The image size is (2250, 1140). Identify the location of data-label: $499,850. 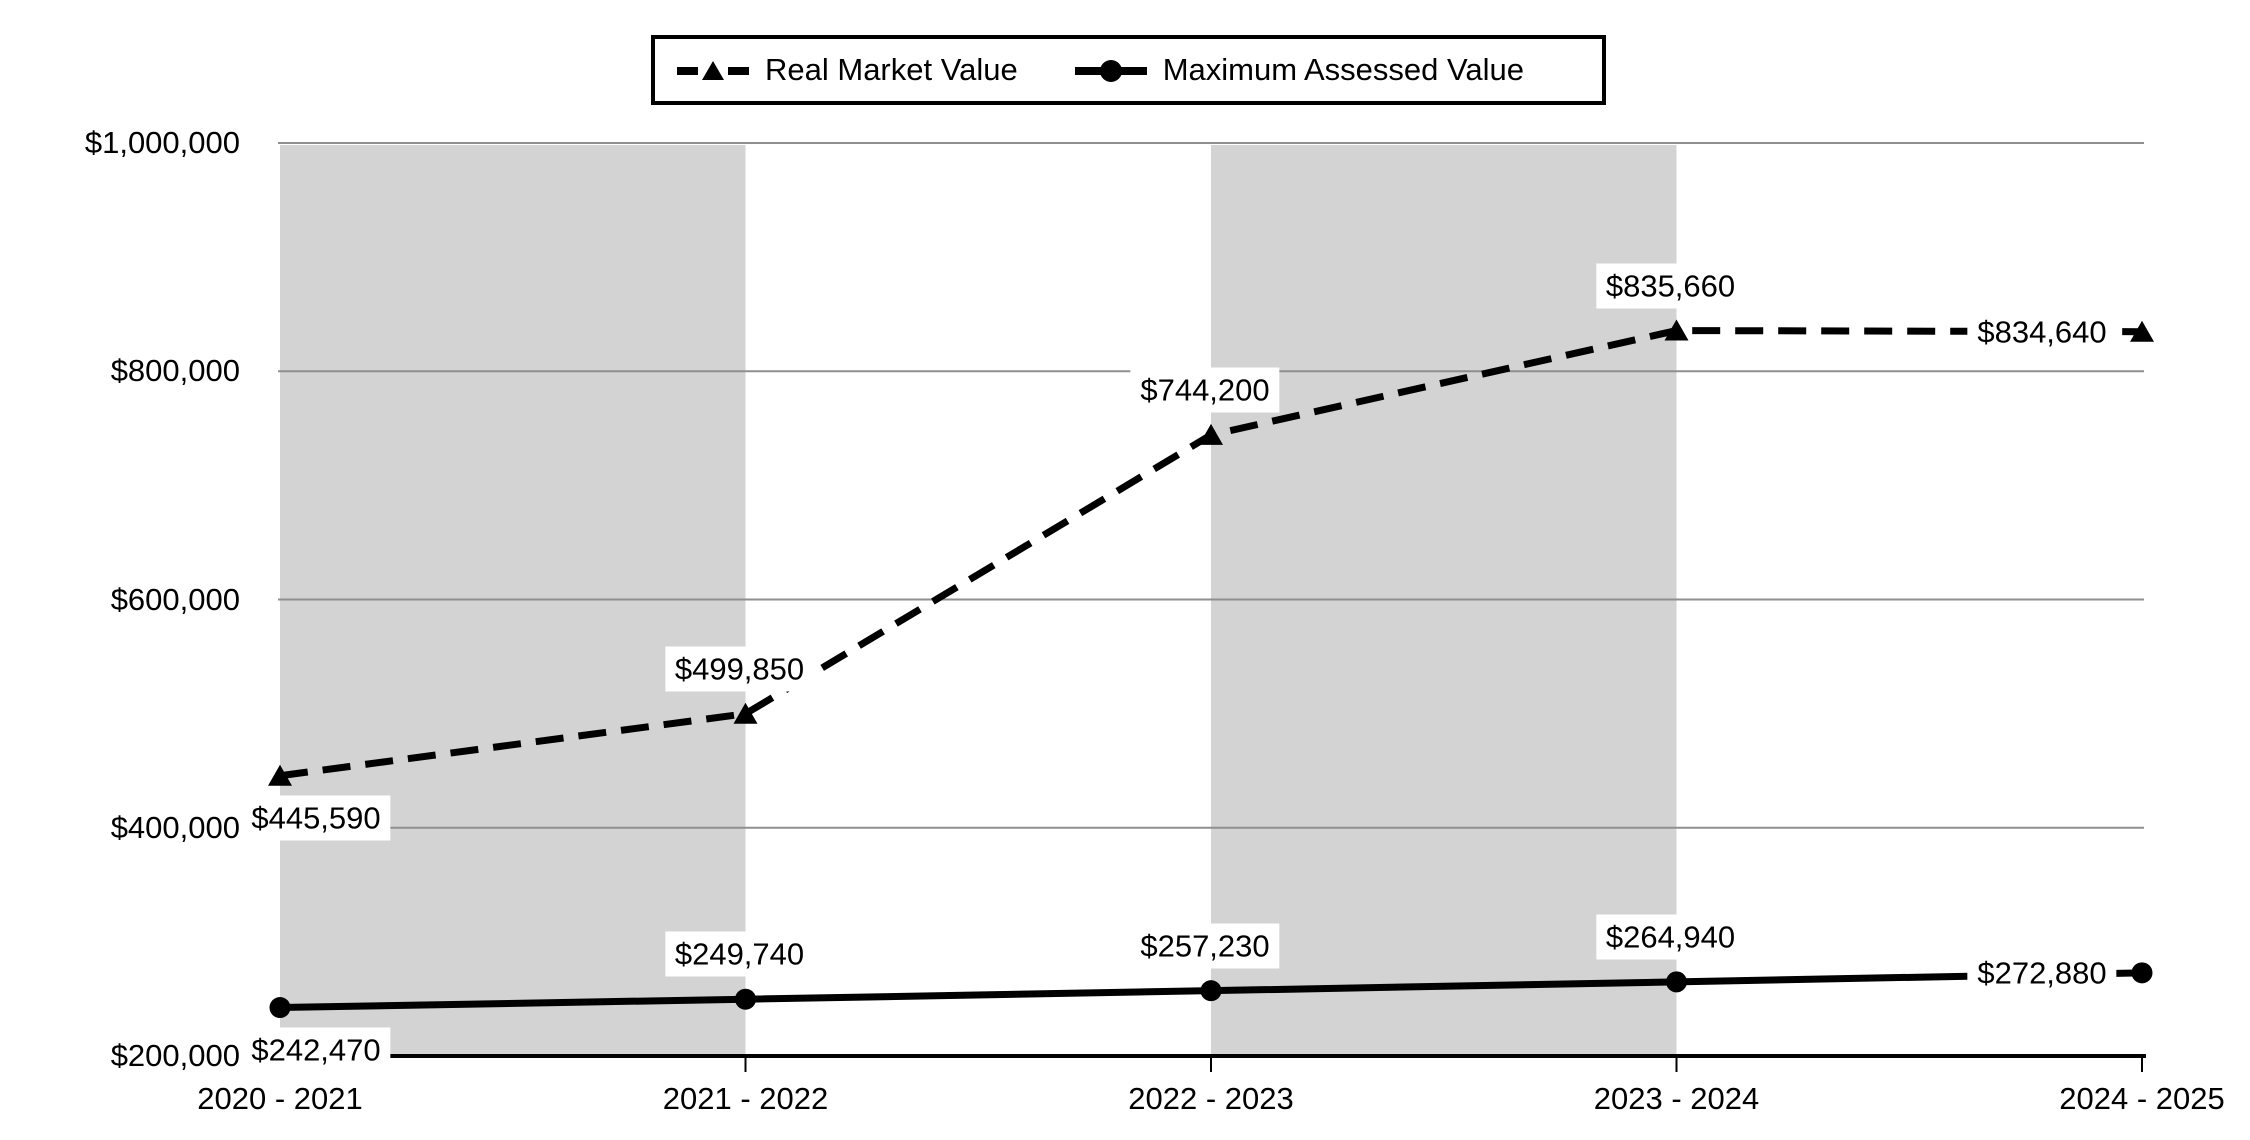
(739, 669).